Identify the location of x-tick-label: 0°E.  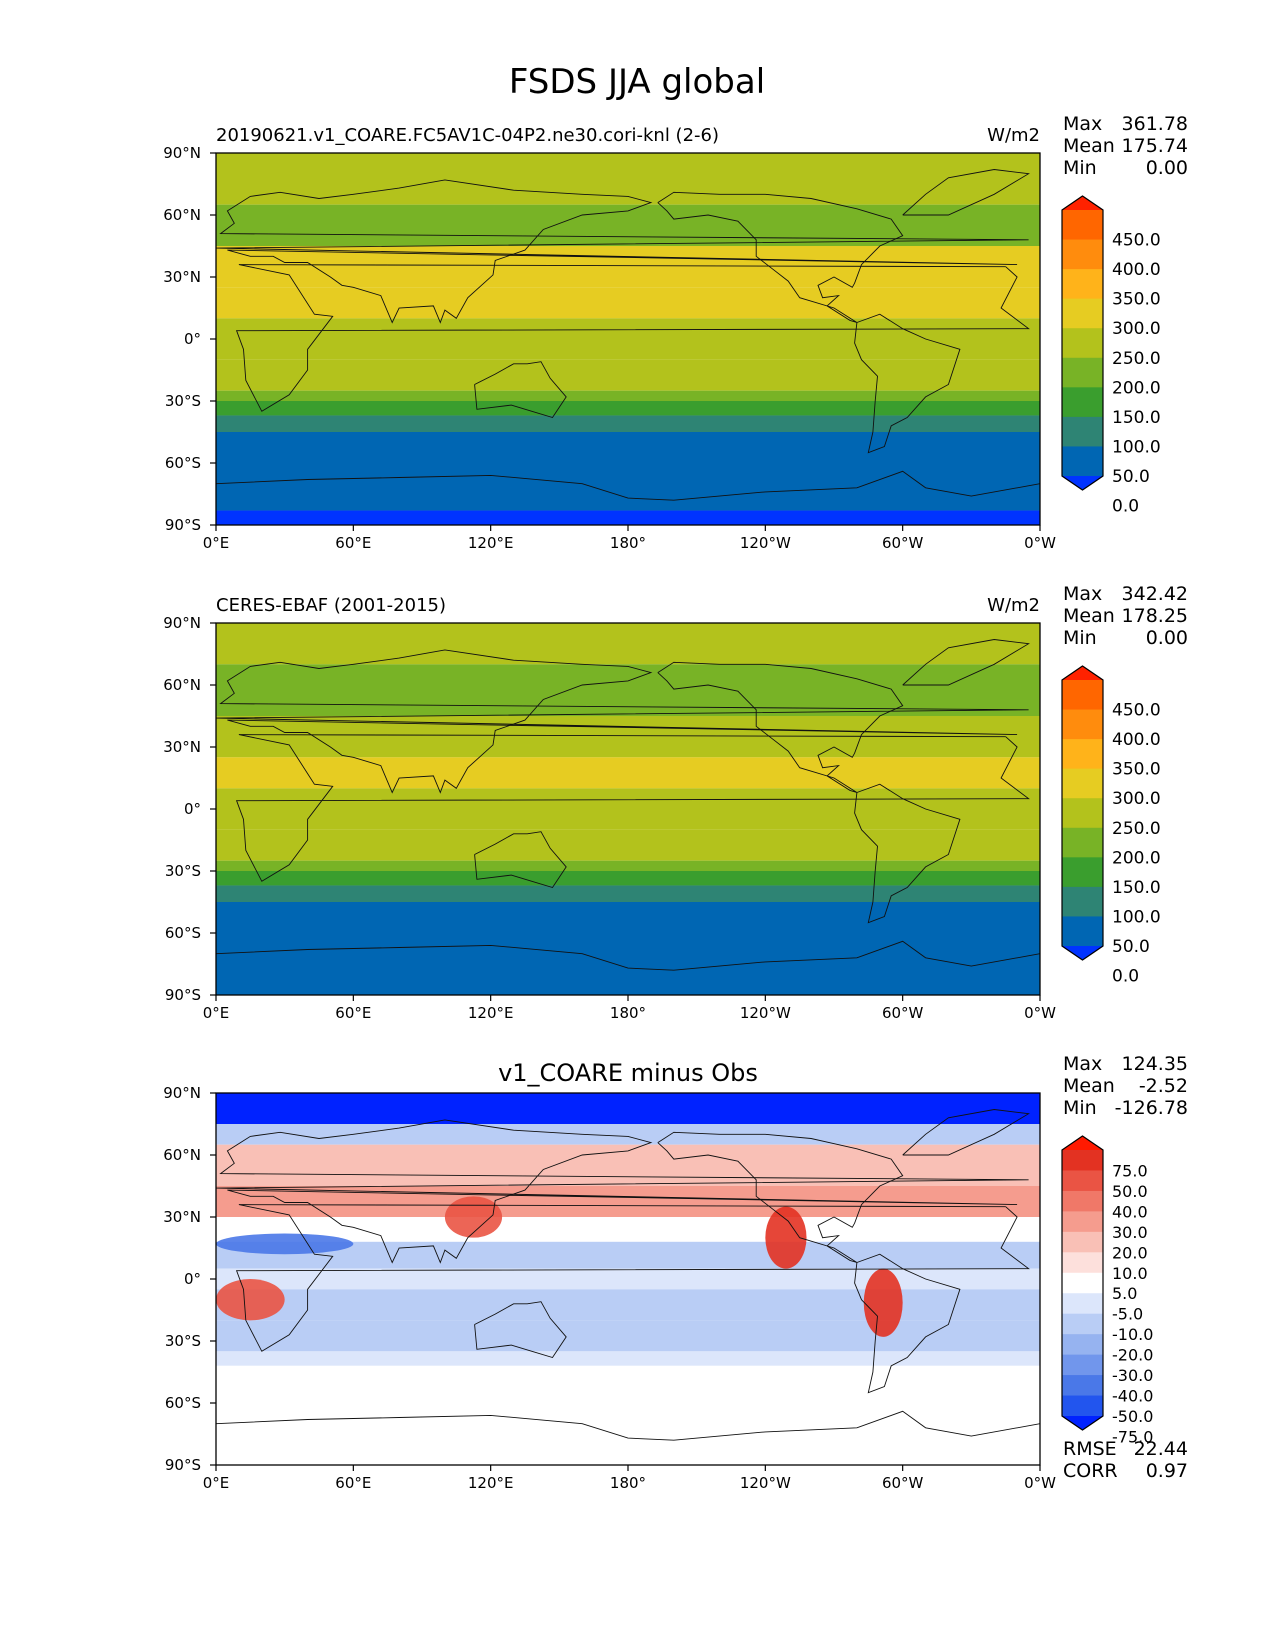
(216, 1013).